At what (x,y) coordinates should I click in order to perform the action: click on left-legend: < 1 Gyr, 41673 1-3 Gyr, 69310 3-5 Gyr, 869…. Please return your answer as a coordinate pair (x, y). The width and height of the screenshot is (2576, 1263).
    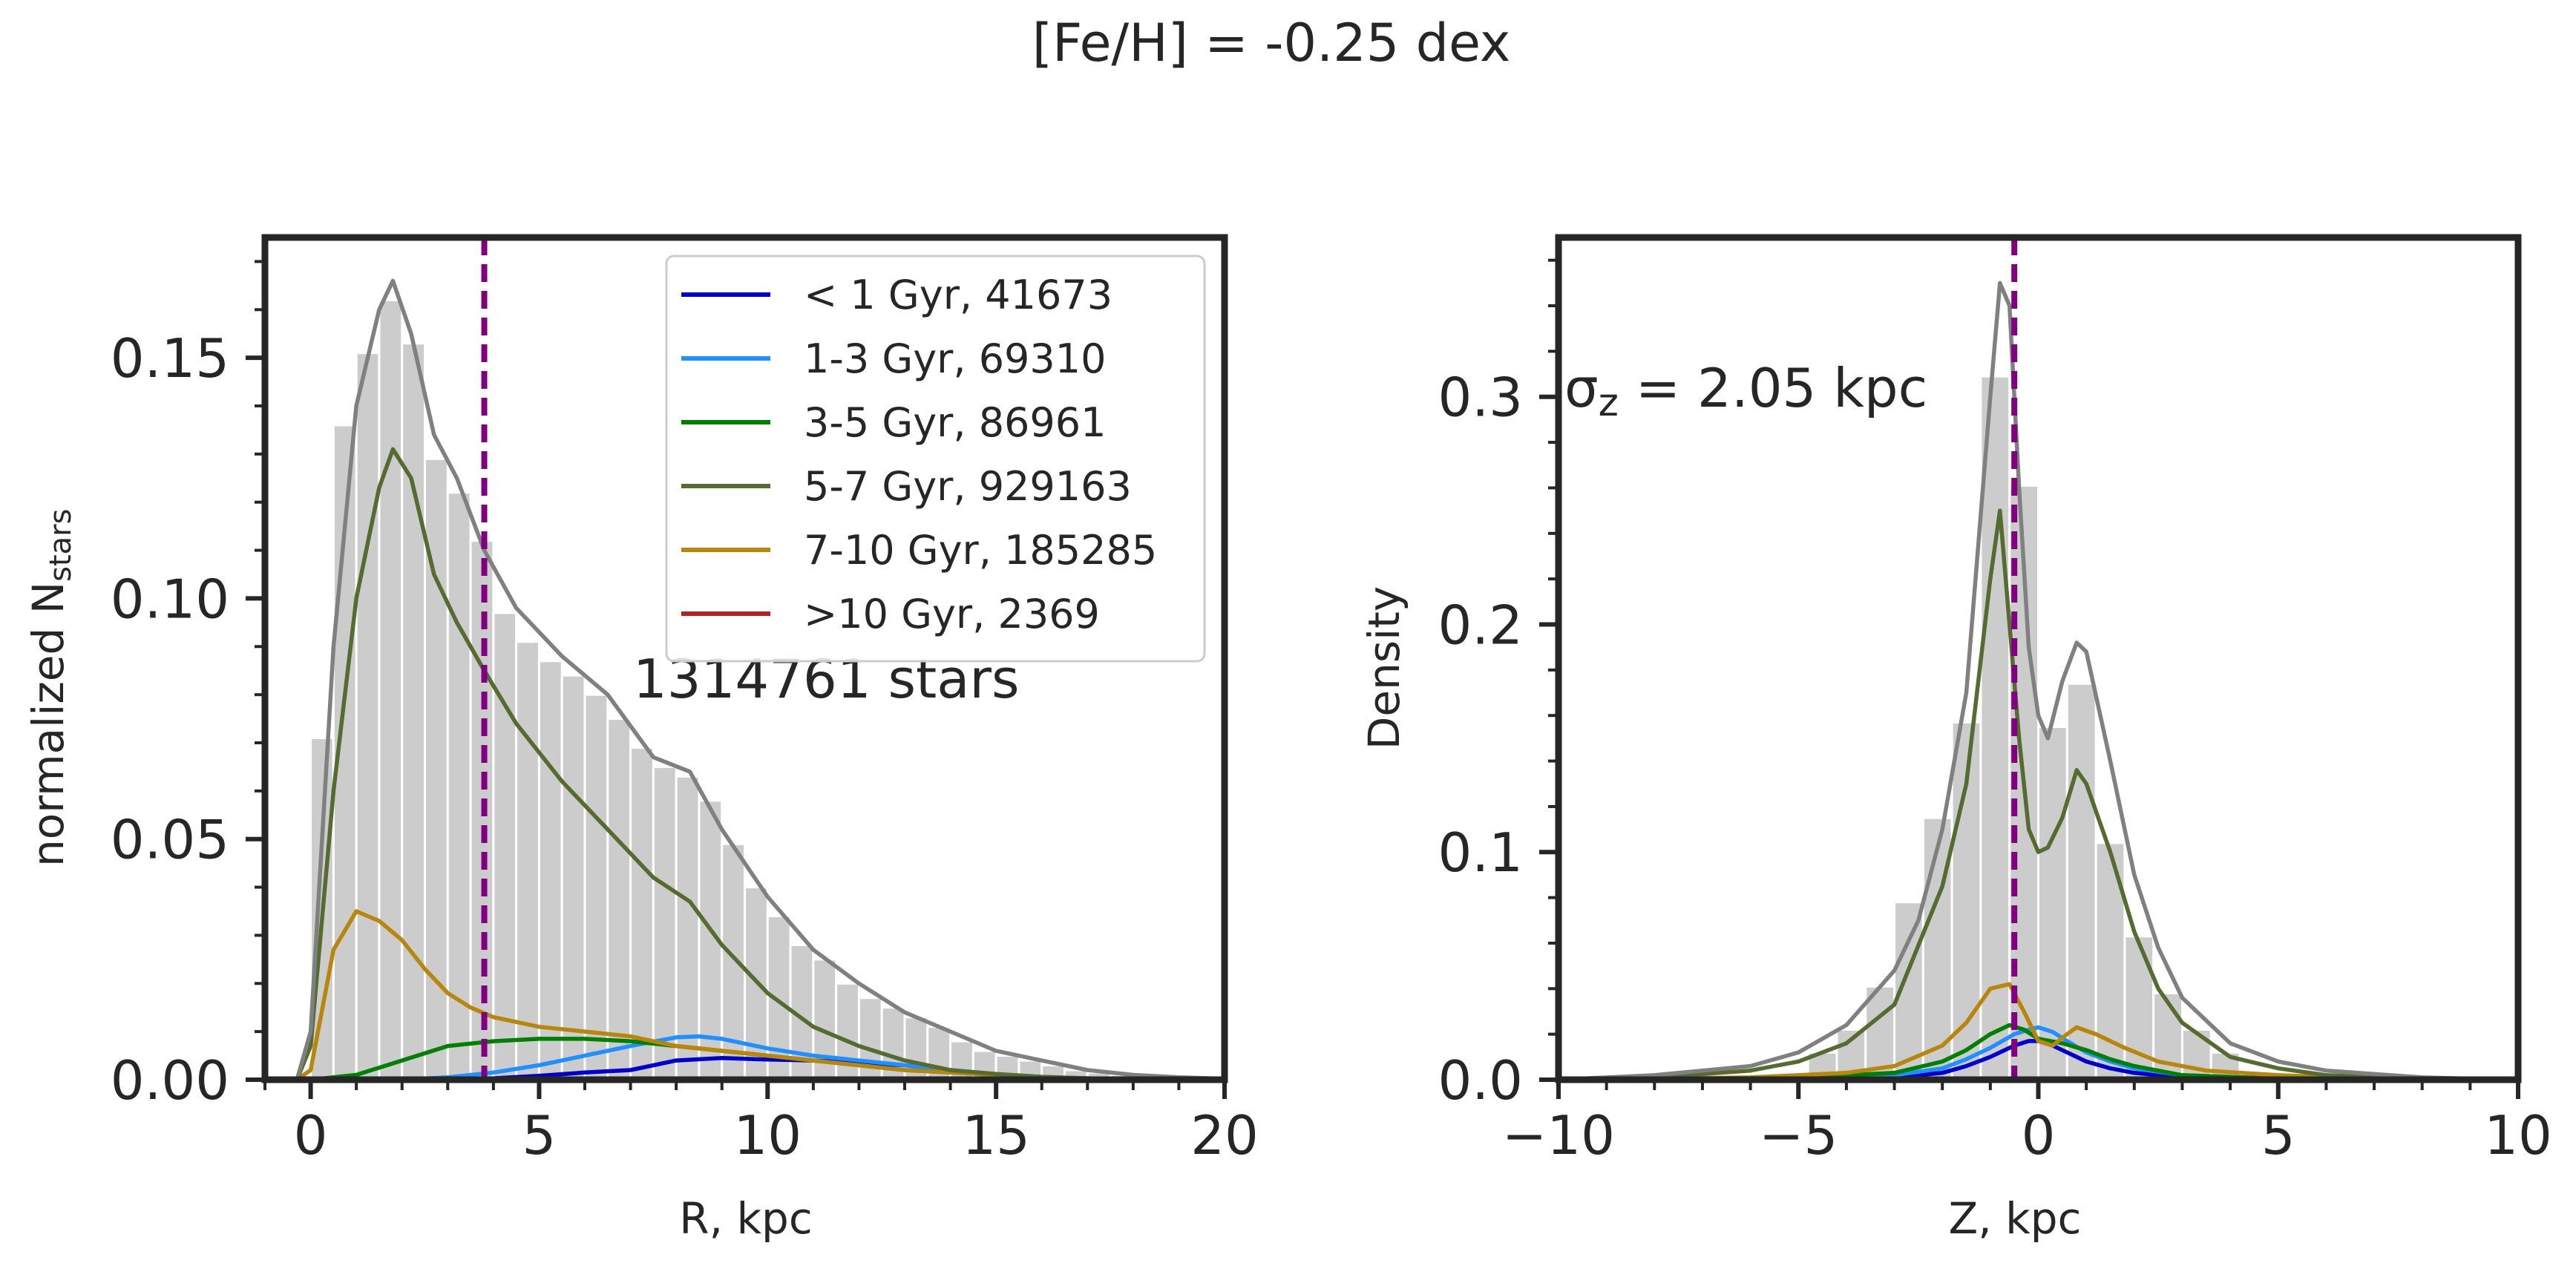
    Looking at the image, I should click on (936, 459).